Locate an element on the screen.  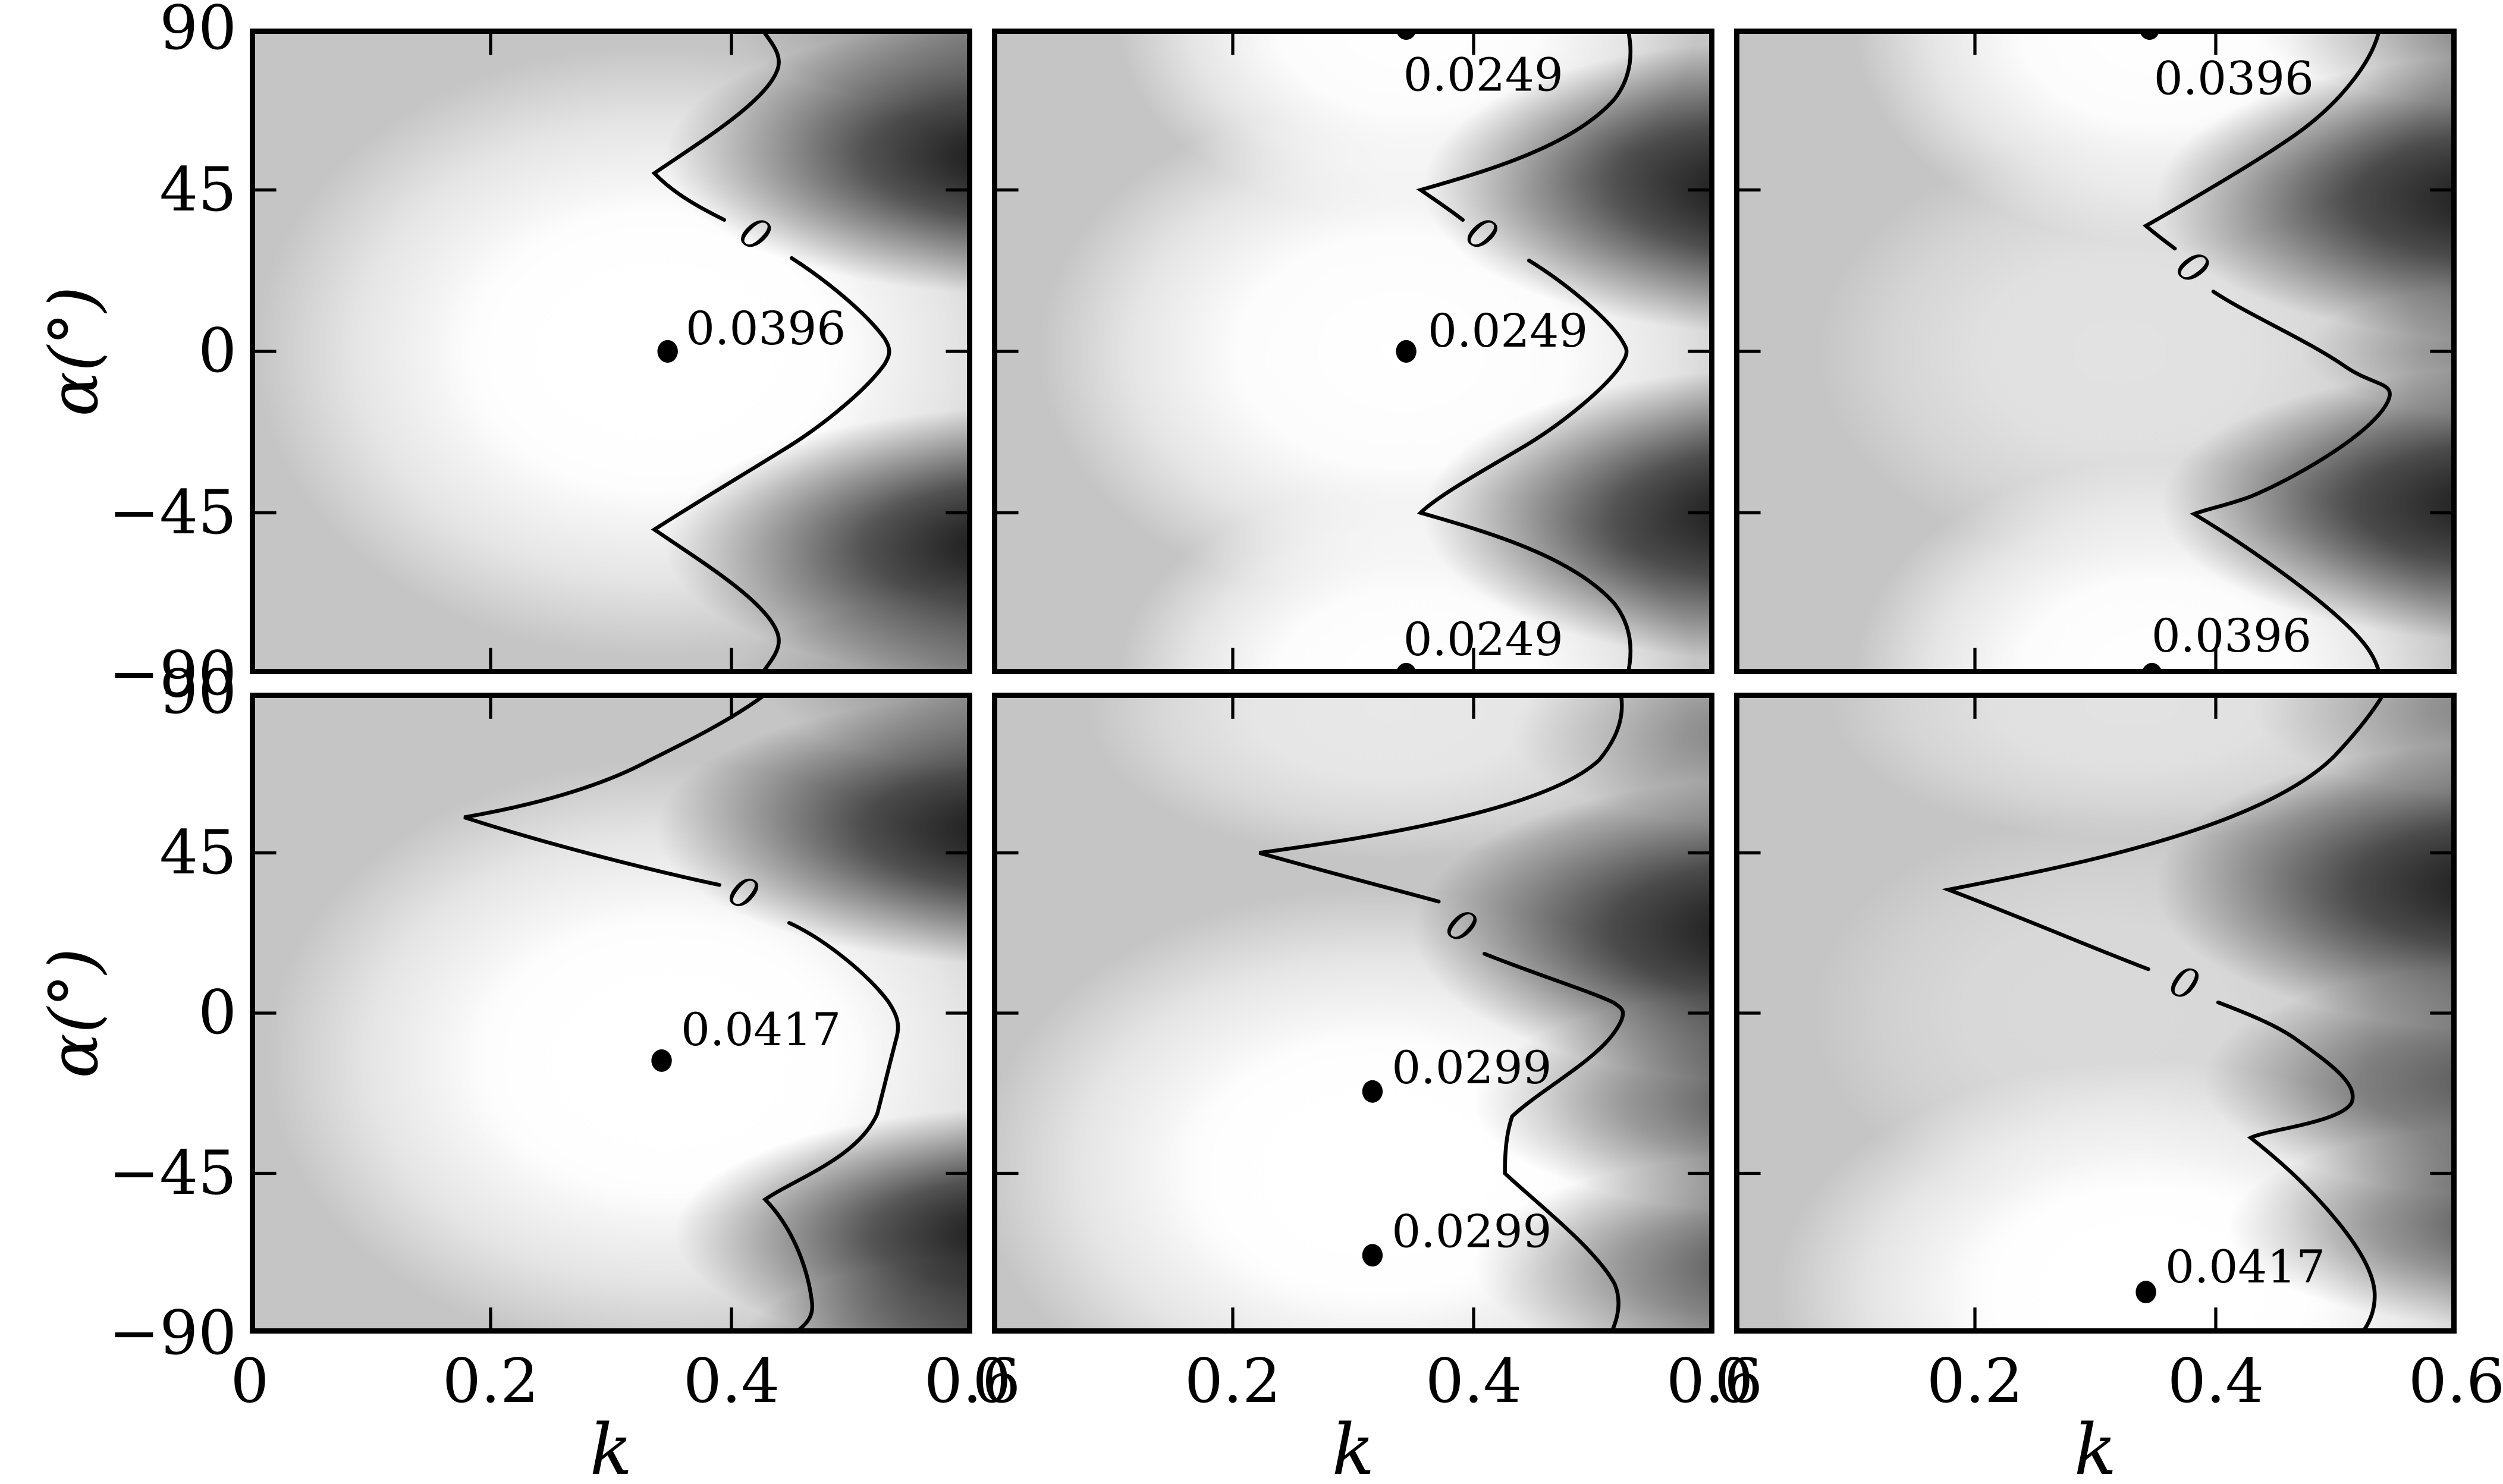
x-tick-label-col2-0.2: 0.2 is located at coordinates (1233, 1381).